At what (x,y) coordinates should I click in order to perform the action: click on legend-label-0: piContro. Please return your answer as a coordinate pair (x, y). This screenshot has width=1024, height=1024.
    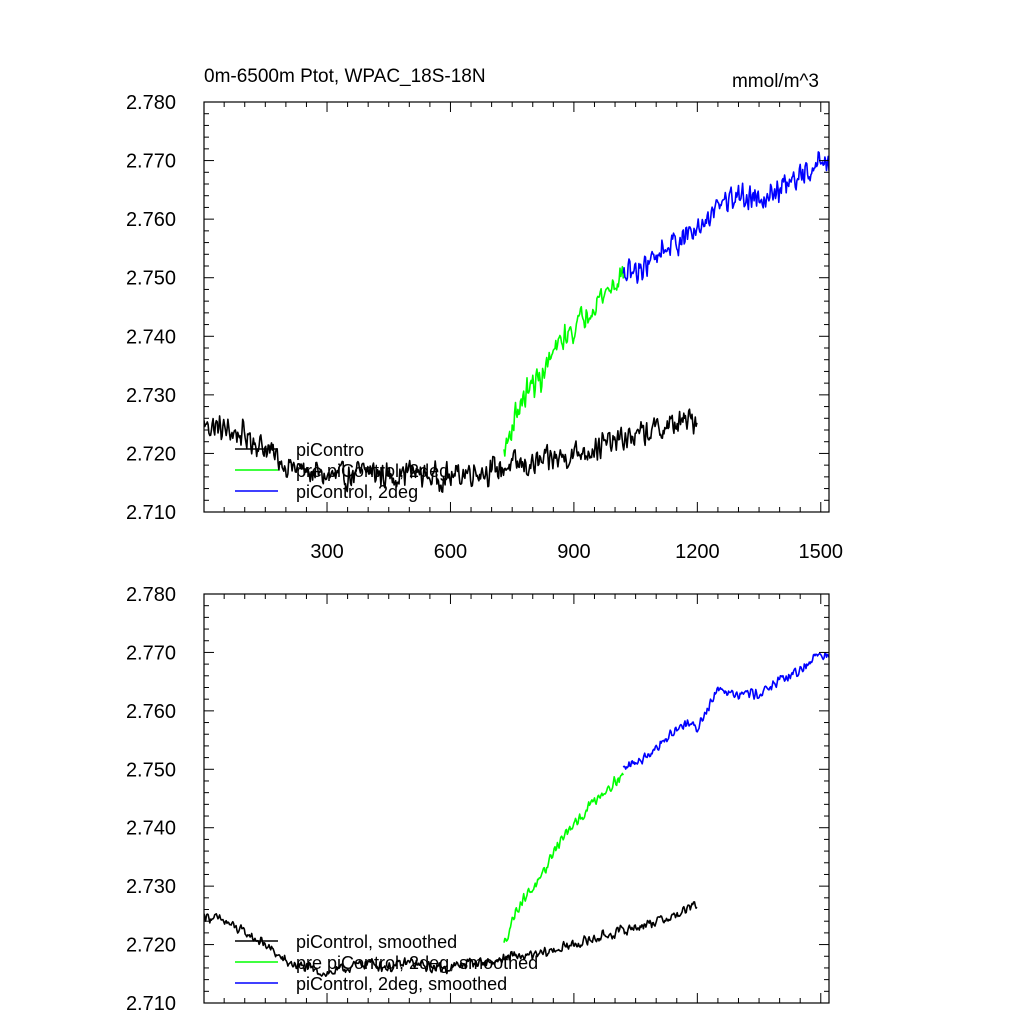
    Looking at the image, I should click on (330, 450).